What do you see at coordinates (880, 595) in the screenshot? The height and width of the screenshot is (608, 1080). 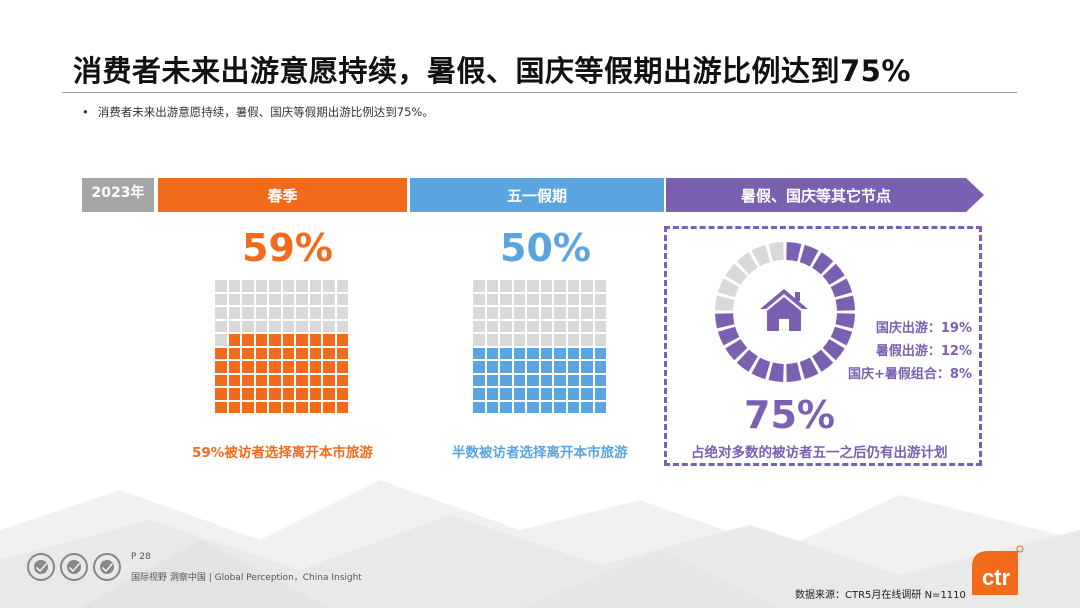 I see `data-source: 数据来源：CTR5月在线调研 N=1110` at bounding box center [880, 595].